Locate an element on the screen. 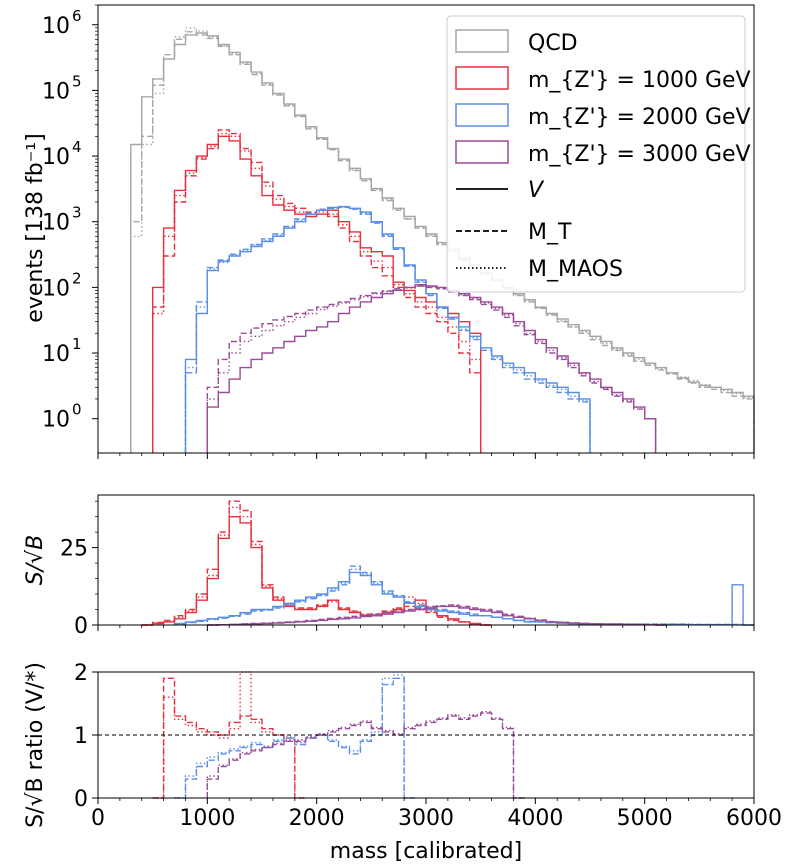  middle-panel-series-m-z-3000-gev-maos is located at coordinates (437, 615).